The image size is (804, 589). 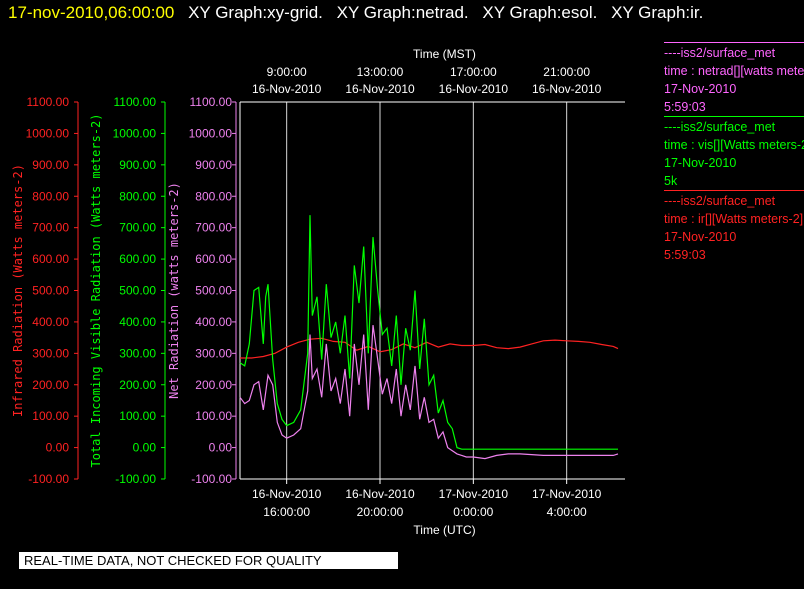 What do you see at coordinates (685, 255) in the screenshot?
I see `legend-ir-time: 5:59:03` at bounding box center [685, 255].